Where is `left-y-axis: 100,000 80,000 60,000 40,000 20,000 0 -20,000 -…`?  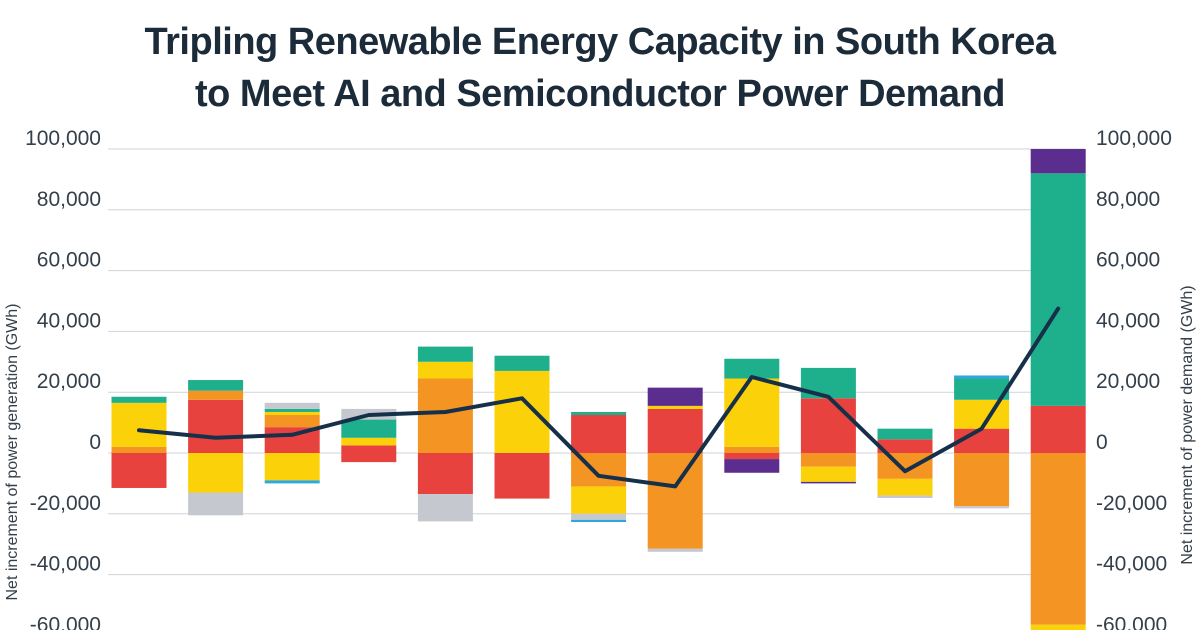 left-y-axis: 100,000 80,000 60,000 40,000 20,000 0 -20,000 -… is located at coordinates (63, 378).